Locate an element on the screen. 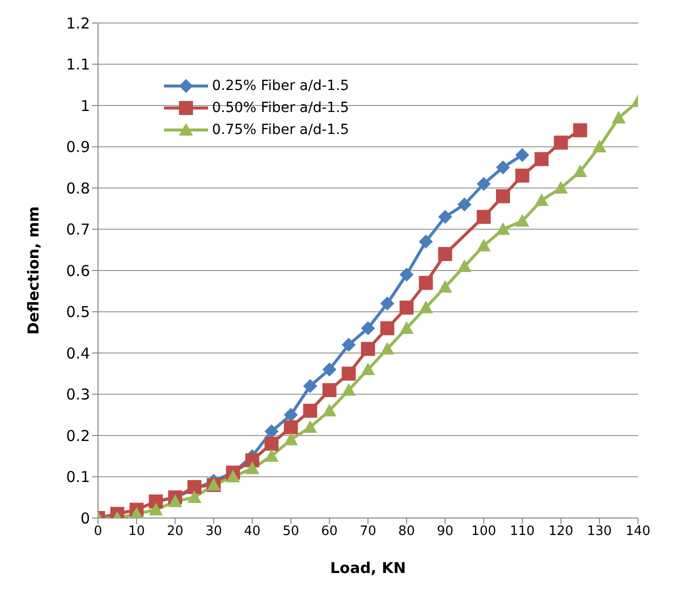 This screenshot has width=678, height=605. legend-label: 0.25% Fiber a/d-1.5 is located at coordinates (281, 86).